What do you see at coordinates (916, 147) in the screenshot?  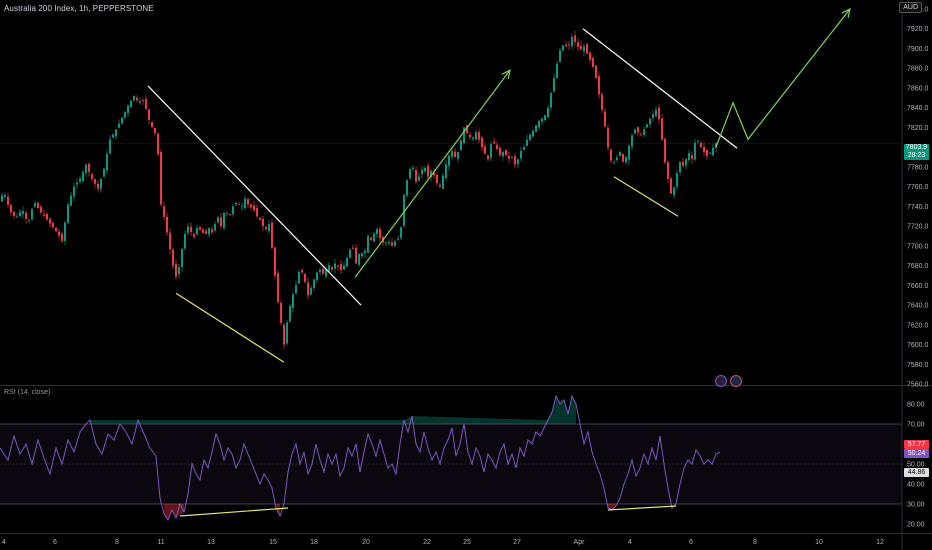 I see `last-price-value: 7803.9` at bounding box center [916, 147].